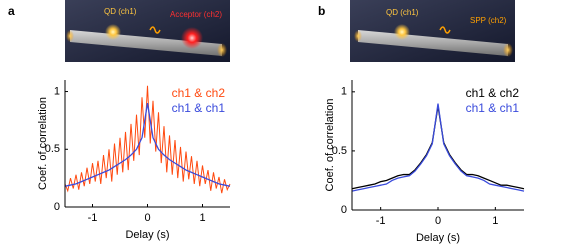  I want to click on inset-label: SPP (ch2), so click(488, 20).